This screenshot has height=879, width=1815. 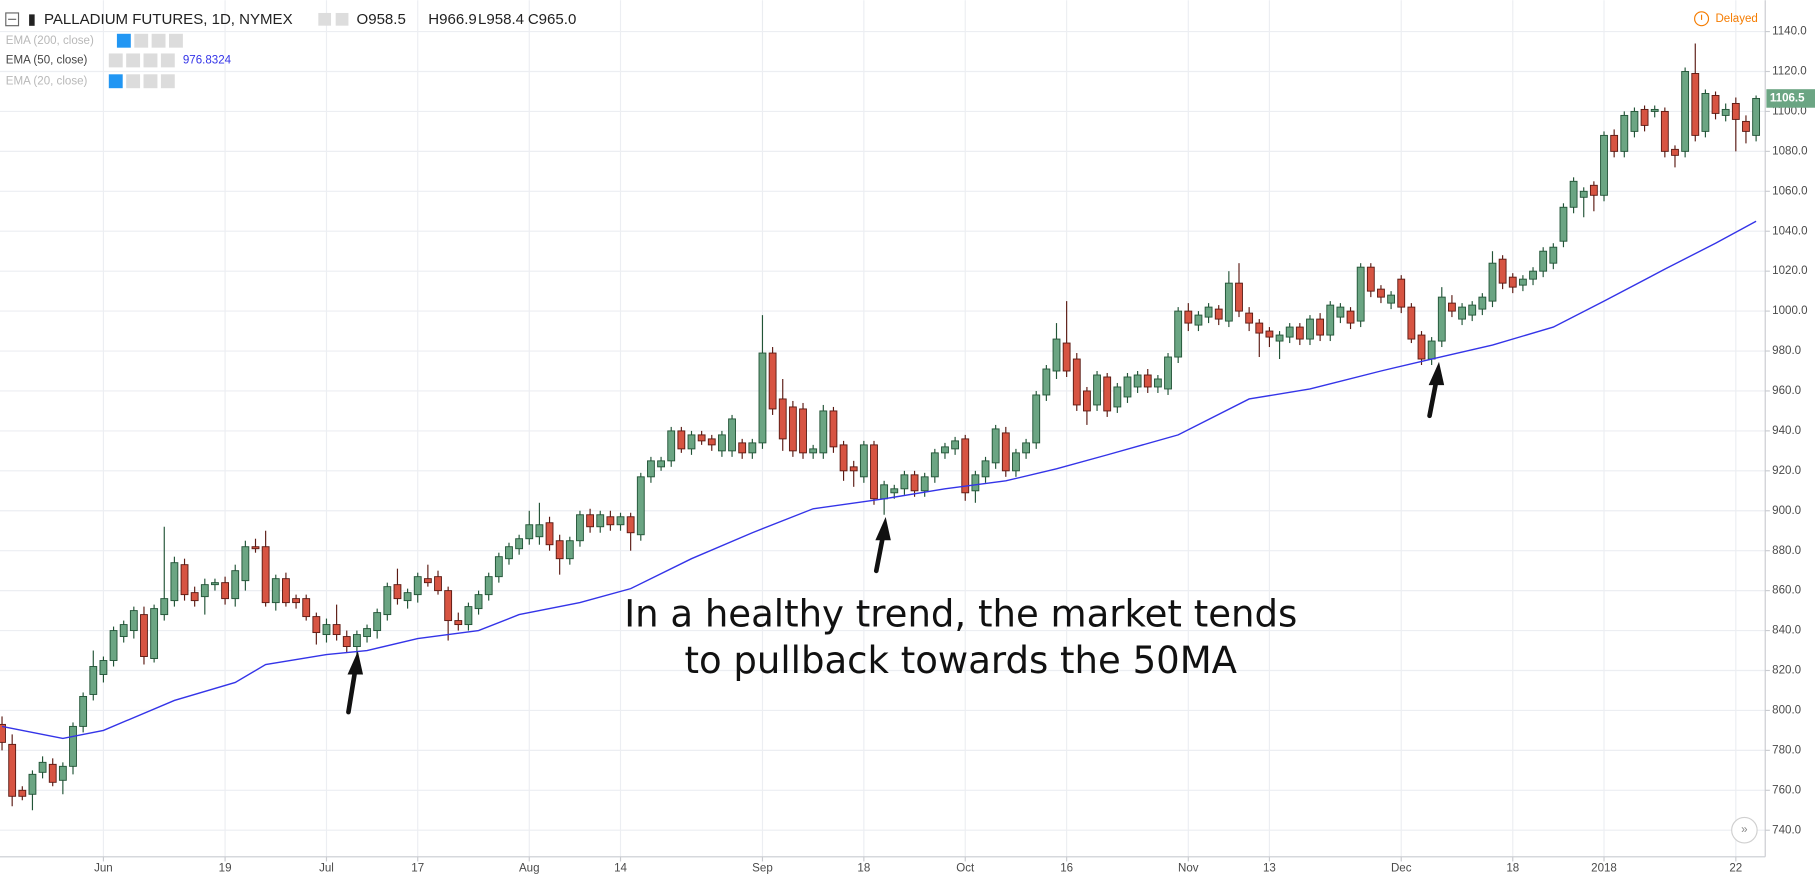 What do you see at coordinates (501, 19) in the screenshot?
I see `low-value: L958.4` at bounding box center [501, 19].